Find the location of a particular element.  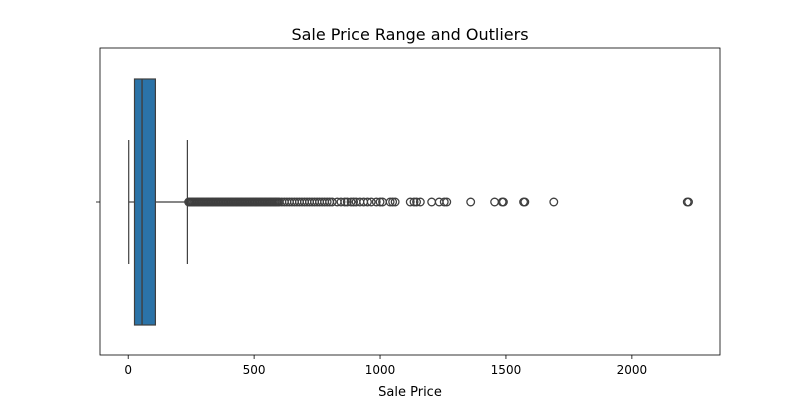

x-tick-label: 1500 is located at coordinates (506, 370).